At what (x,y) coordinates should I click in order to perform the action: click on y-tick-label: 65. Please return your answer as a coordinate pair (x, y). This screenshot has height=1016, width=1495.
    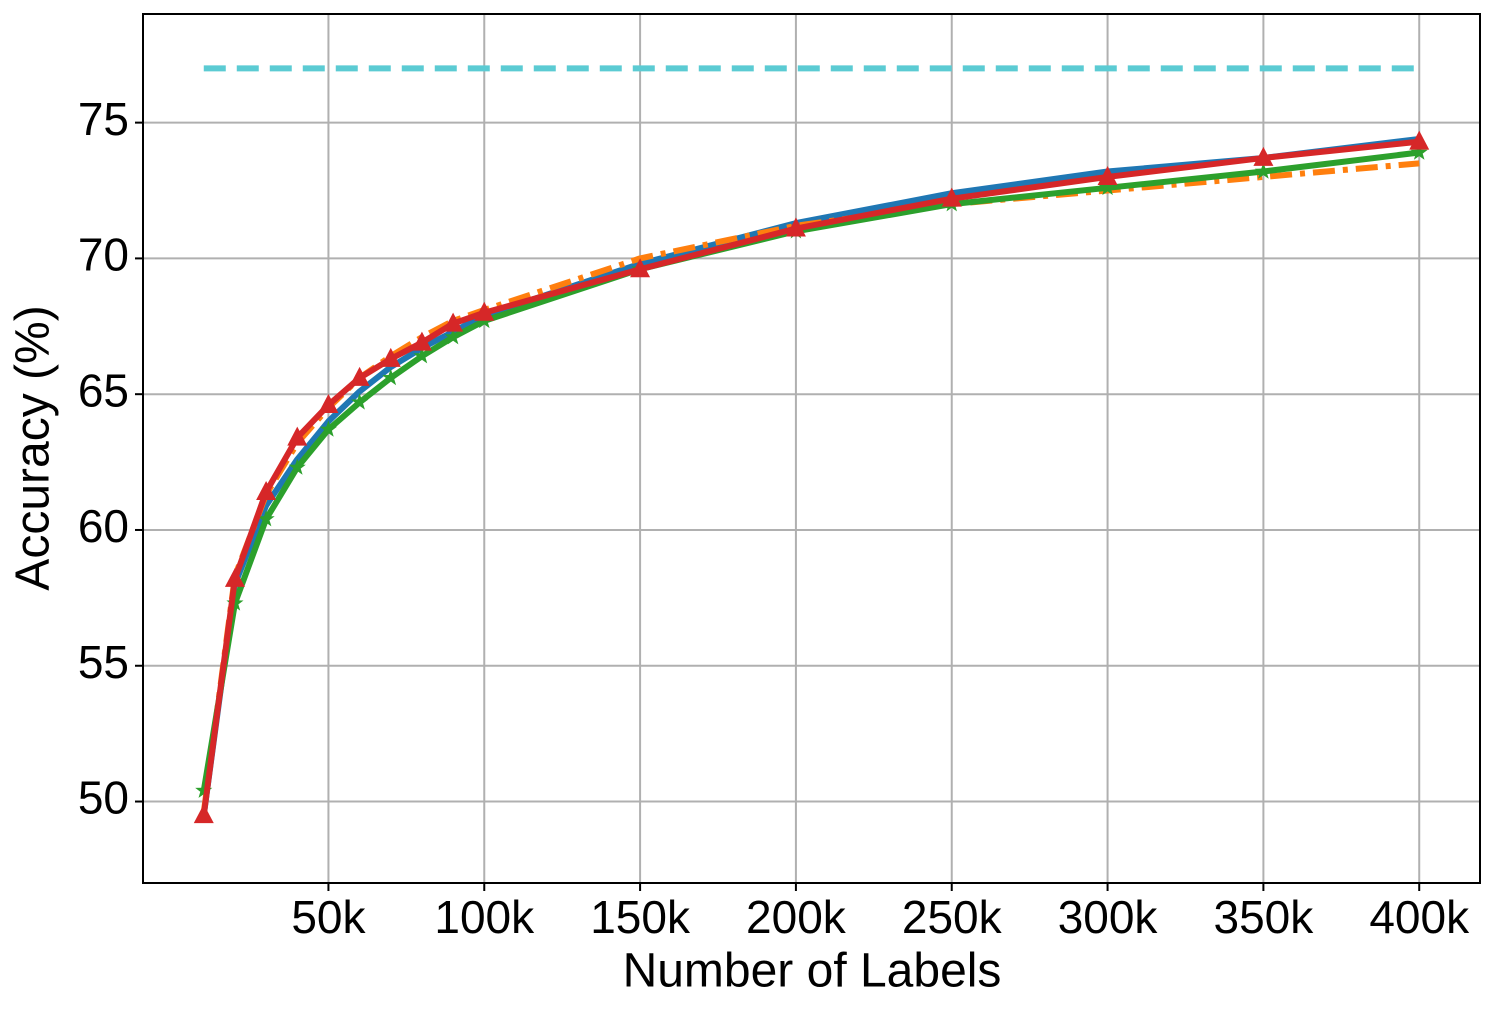
    Looking at the image, I should click on (103, 390).